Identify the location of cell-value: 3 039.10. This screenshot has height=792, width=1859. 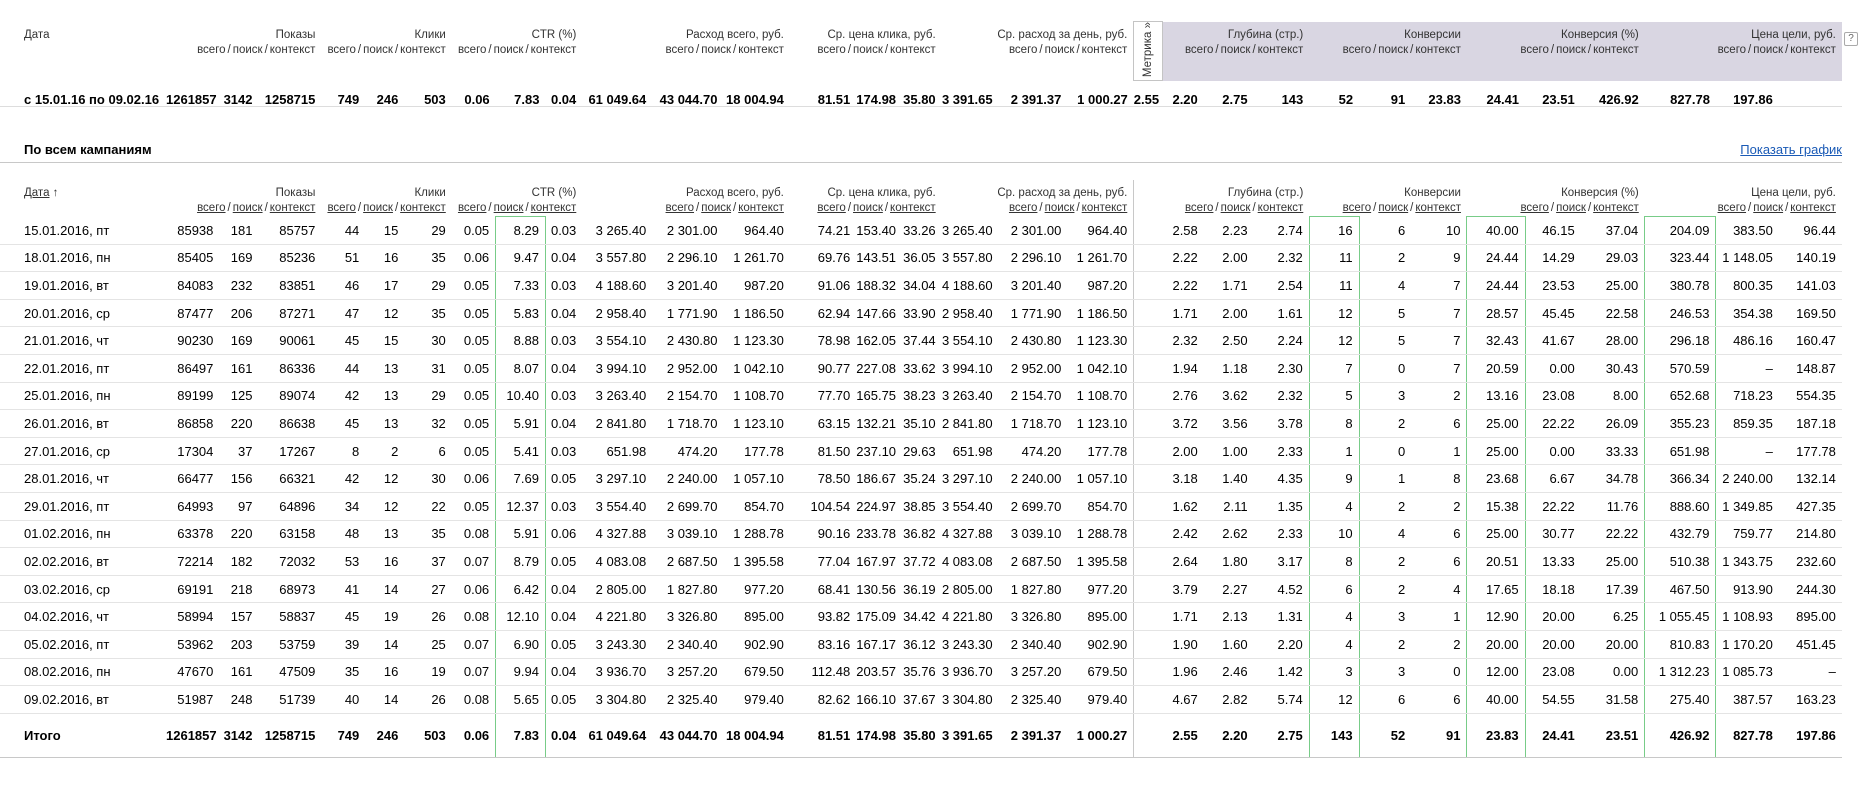
(1033, 534).